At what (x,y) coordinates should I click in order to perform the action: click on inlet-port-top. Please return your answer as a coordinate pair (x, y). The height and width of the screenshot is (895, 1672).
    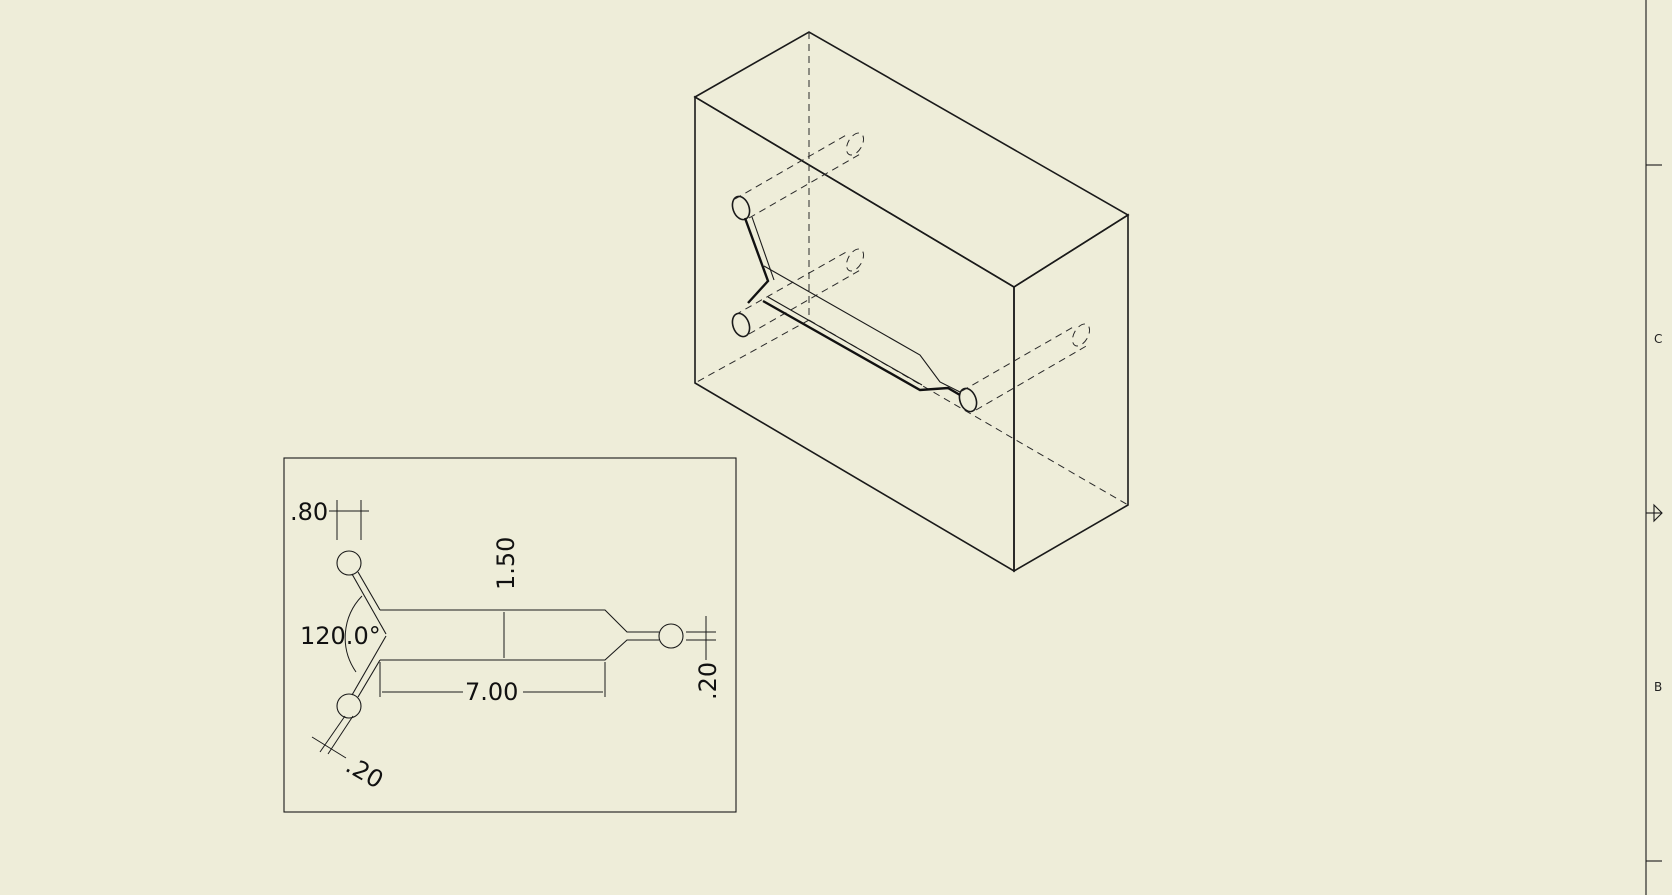
    Looking at the image, I should click on (349, 563).